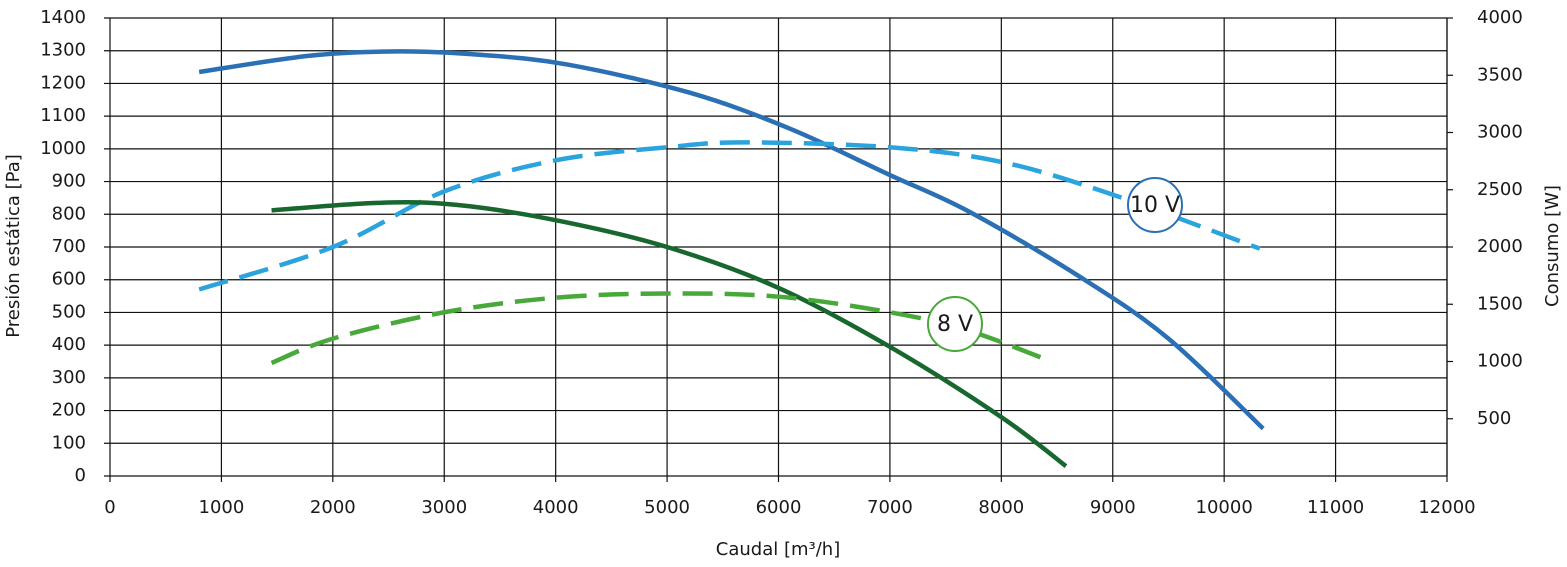 This screenshot has height=567, width=1567. What do you see at coordinates (80, 475) in the screenshot?
I see `y-tick-label: 0` at bounding box center [80, 475].